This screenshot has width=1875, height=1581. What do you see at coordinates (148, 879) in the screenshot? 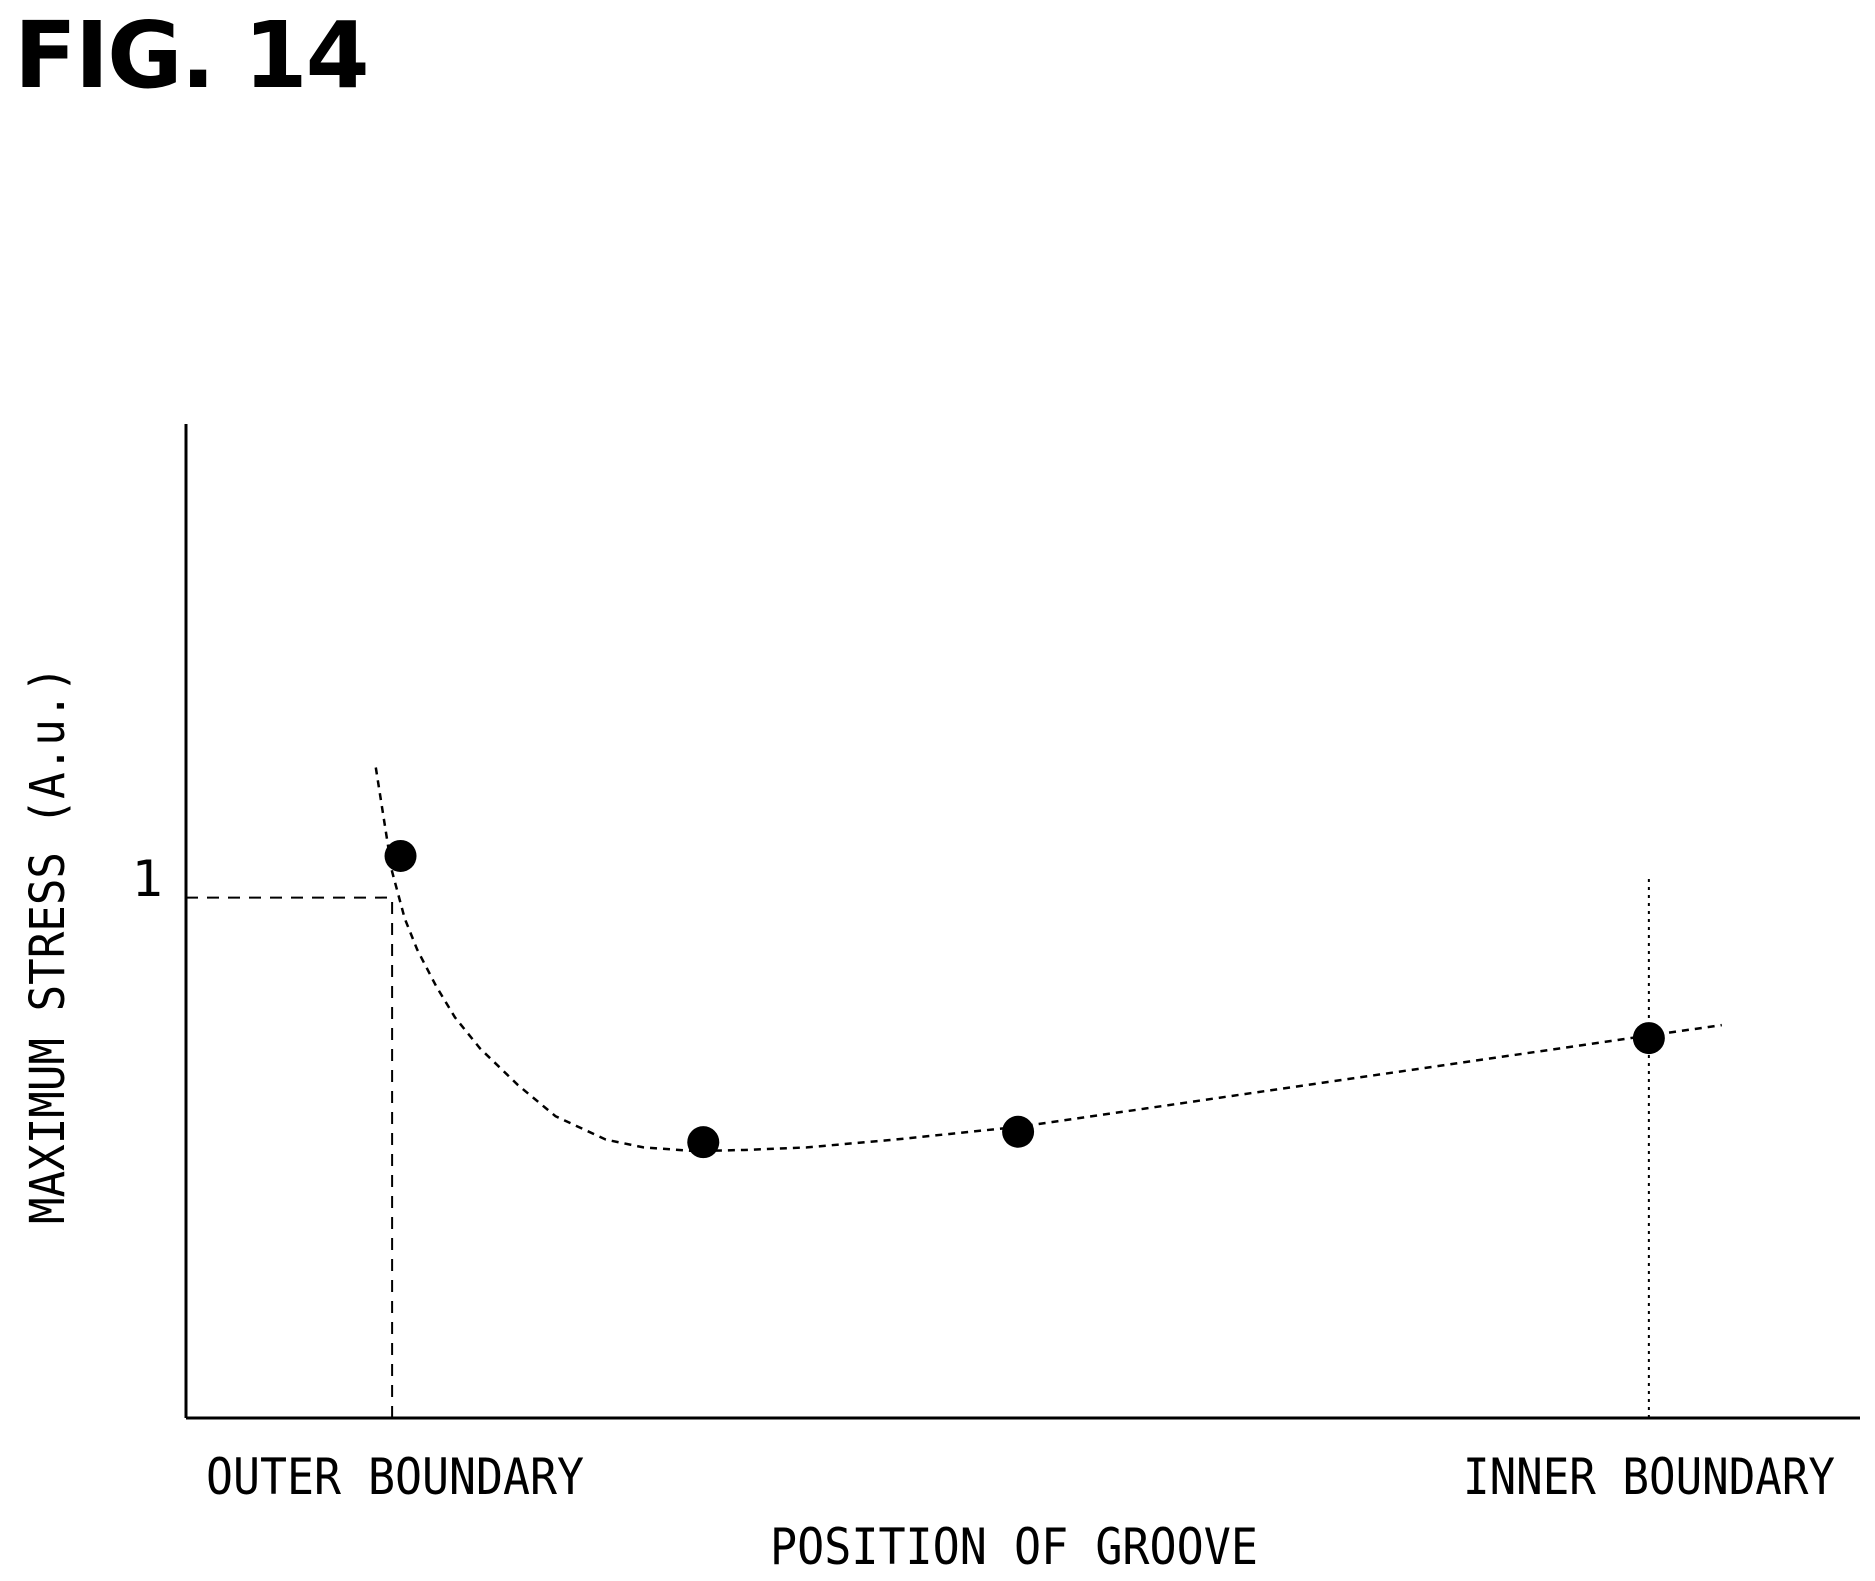
I see `y-tick-label: 1` at bounding box center [148, 879].